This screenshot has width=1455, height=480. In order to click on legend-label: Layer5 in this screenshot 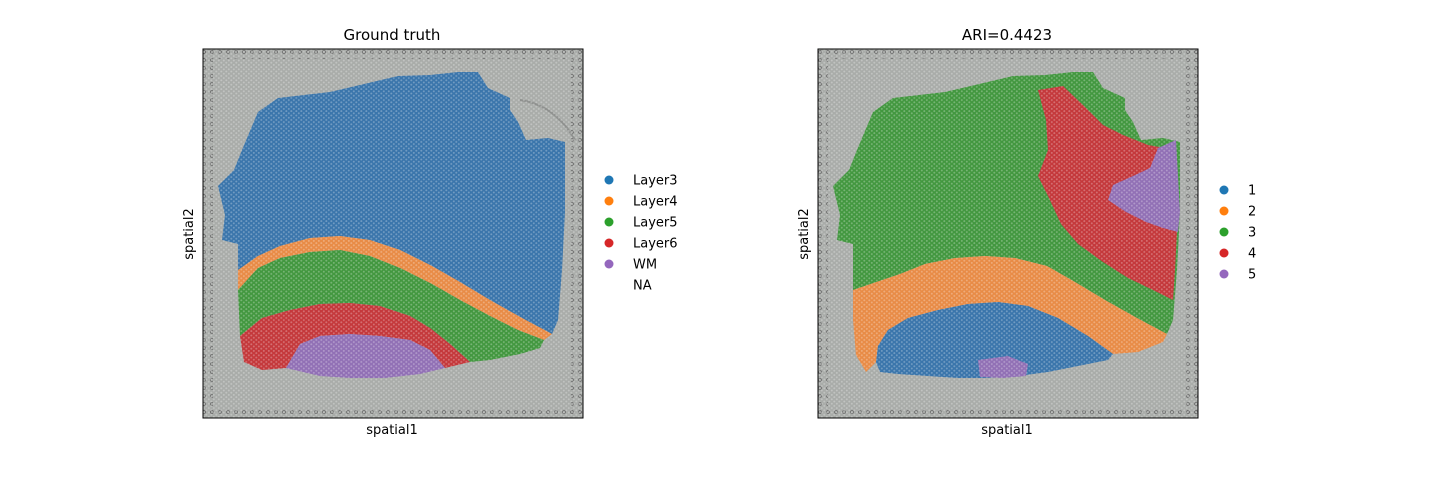, I will do `click(655, 223)`.